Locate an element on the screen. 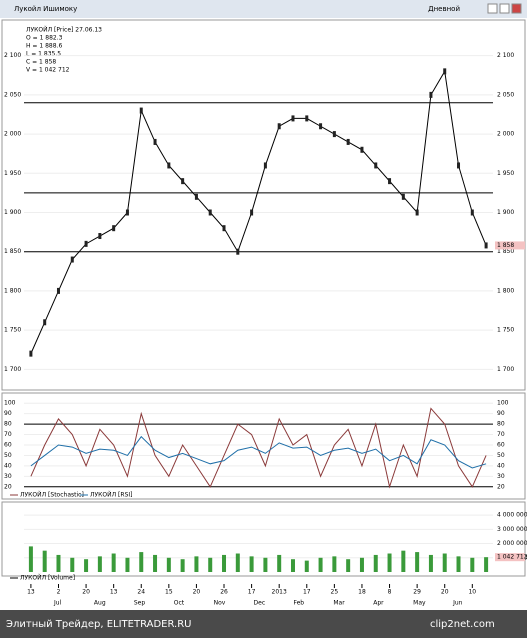 Image resolution: width=527 pixels, height=638 pixels. y-tick-right: 1 900 is located at coordinates (505, 212).